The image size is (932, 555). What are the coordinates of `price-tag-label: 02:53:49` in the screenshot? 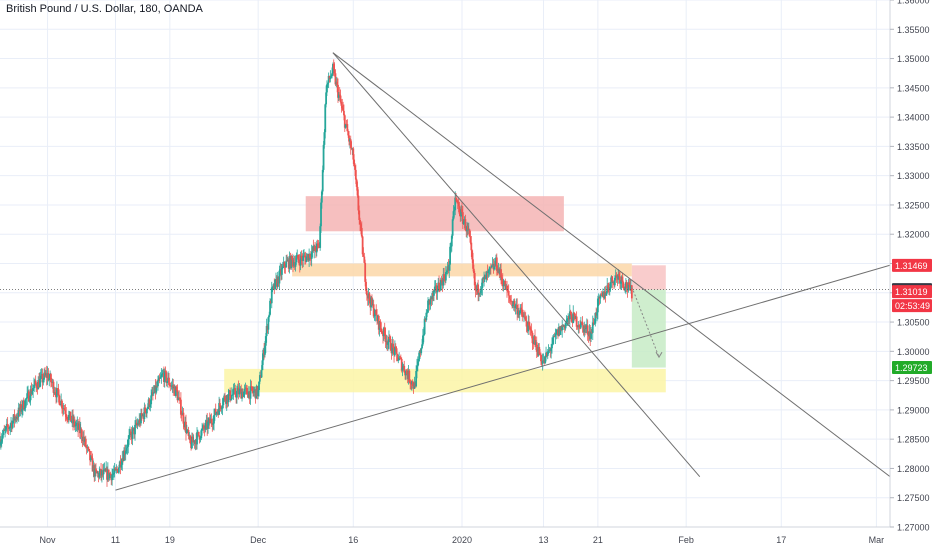 It's located at (912, 306).